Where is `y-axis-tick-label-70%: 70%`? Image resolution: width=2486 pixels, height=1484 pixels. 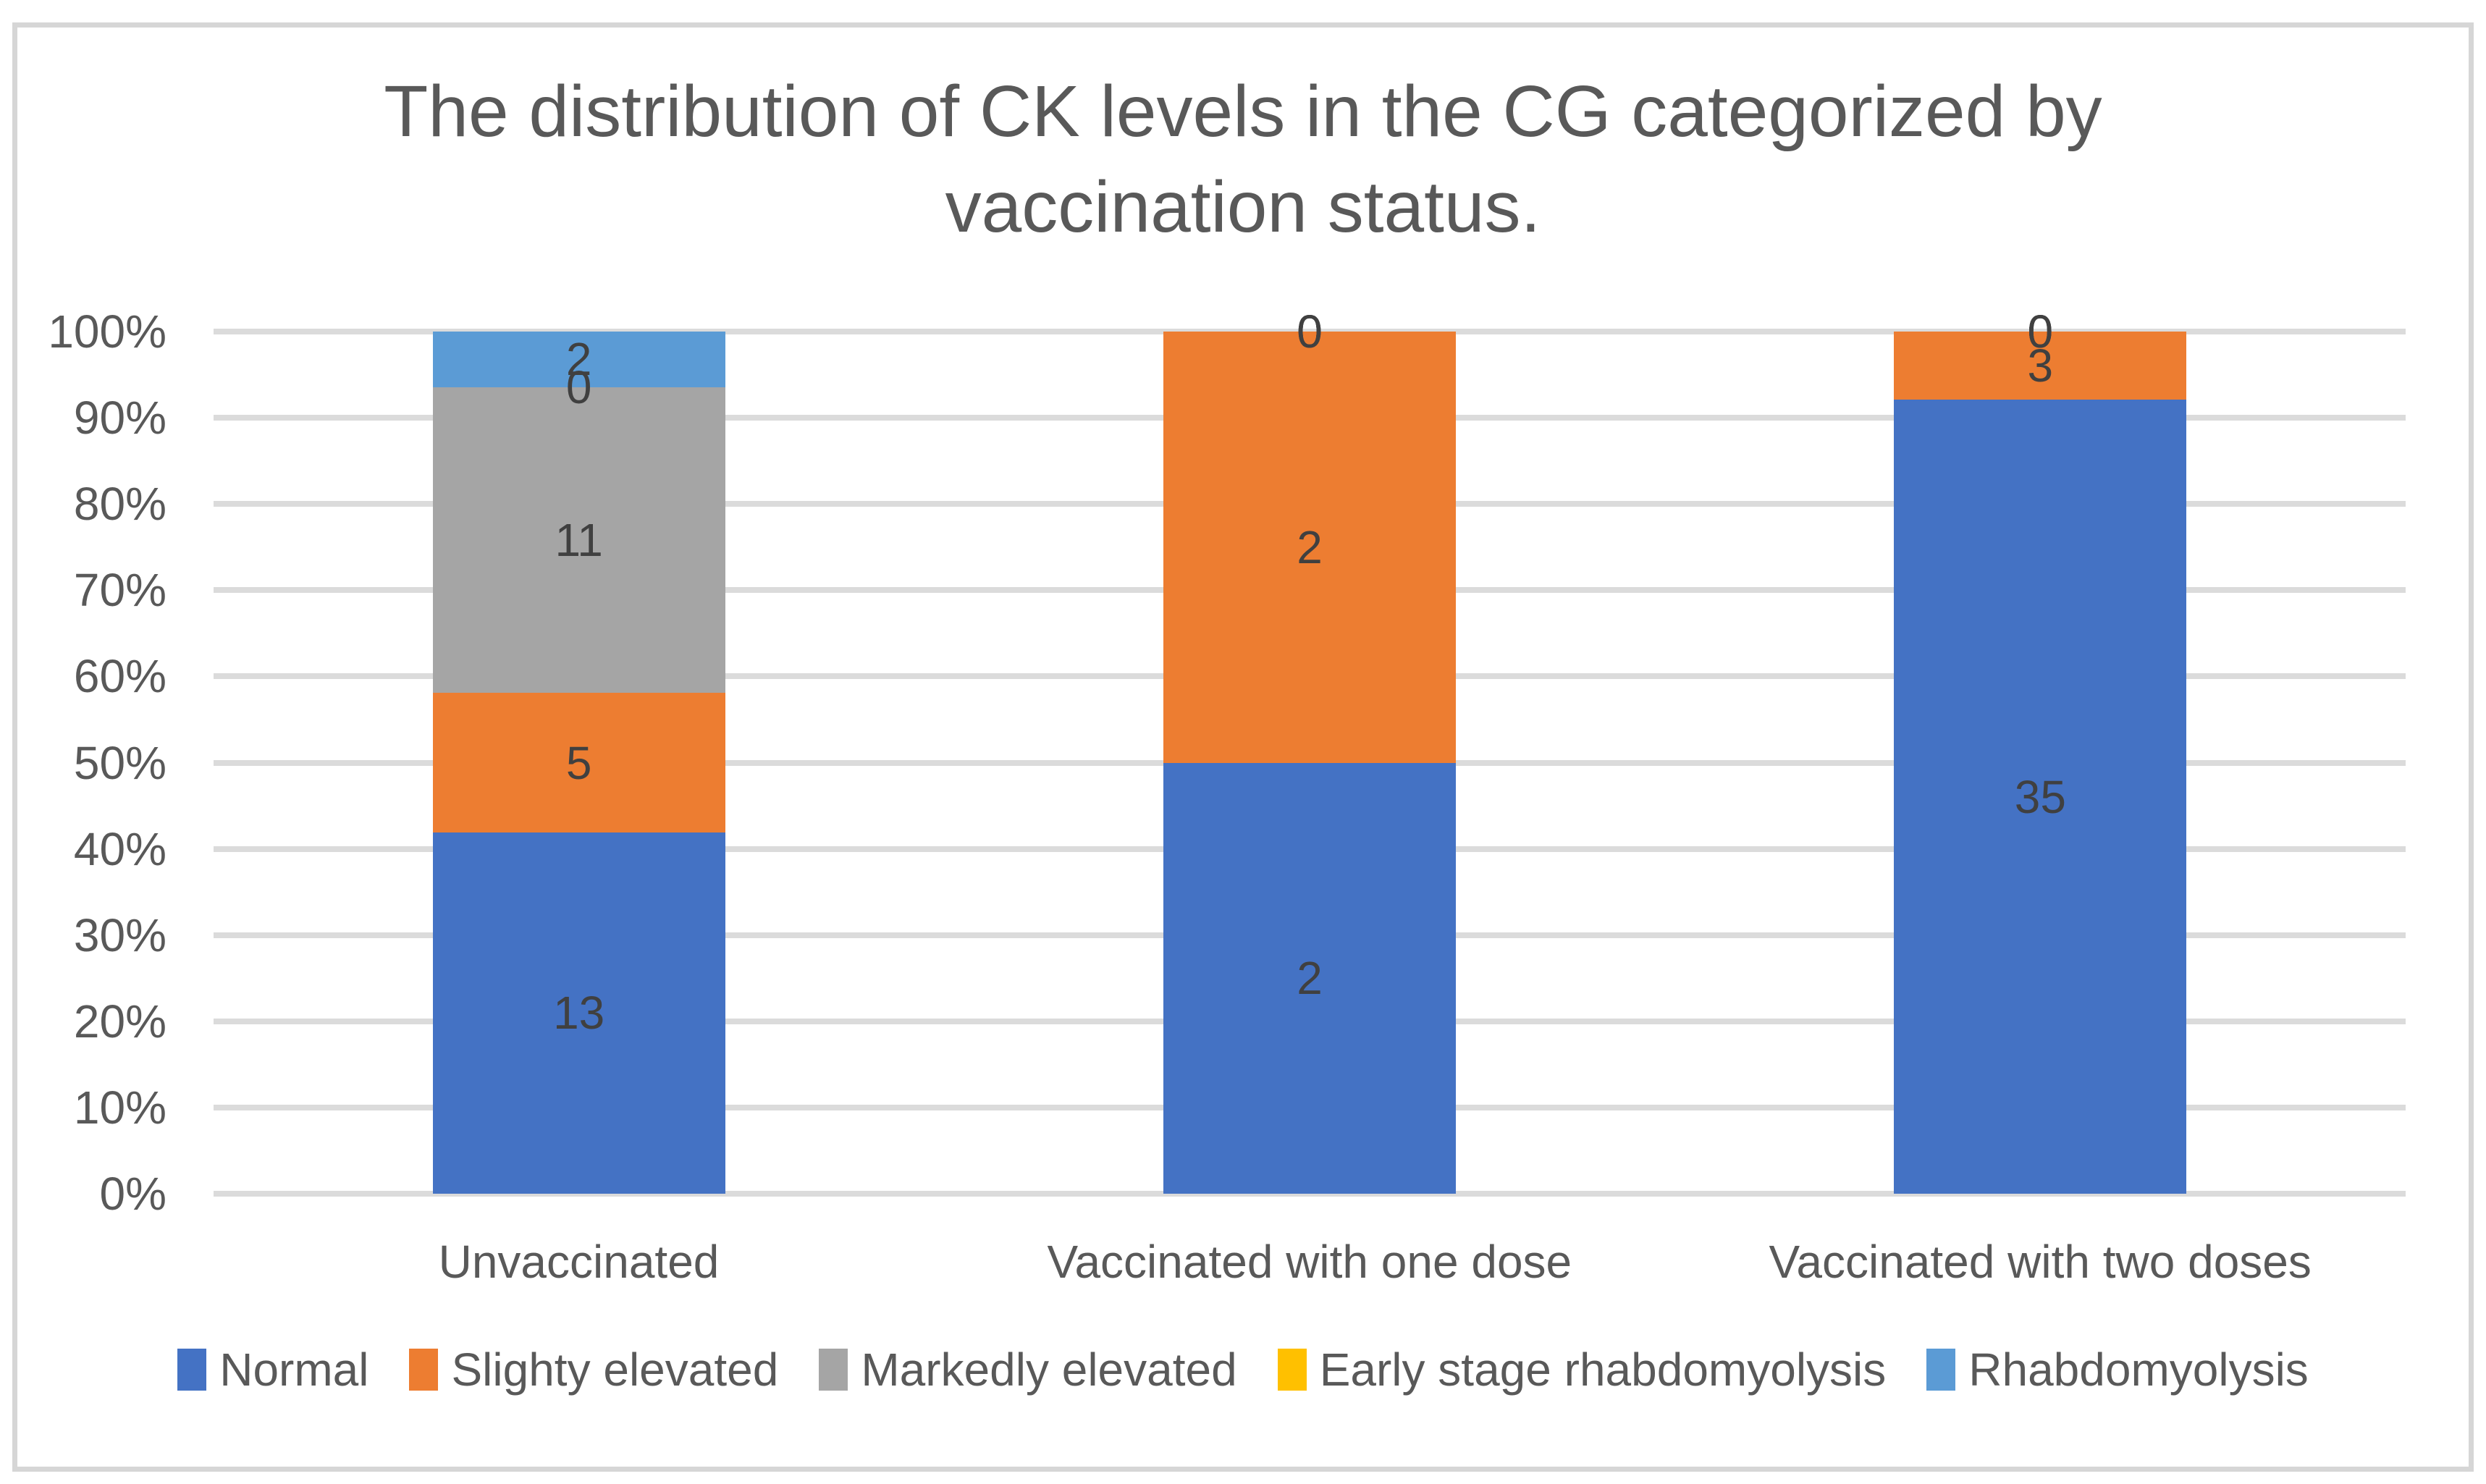 y-axis-tick-label-70%: 70% is located at coordinates (120, 590).